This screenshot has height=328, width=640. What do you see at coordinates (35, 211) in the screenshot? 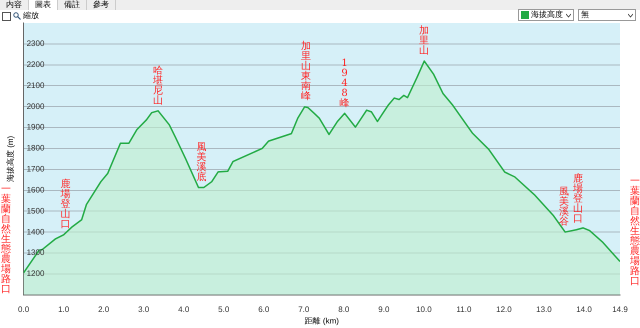
I see `y-tick-label: 1500` at bounding box center [35, 211].